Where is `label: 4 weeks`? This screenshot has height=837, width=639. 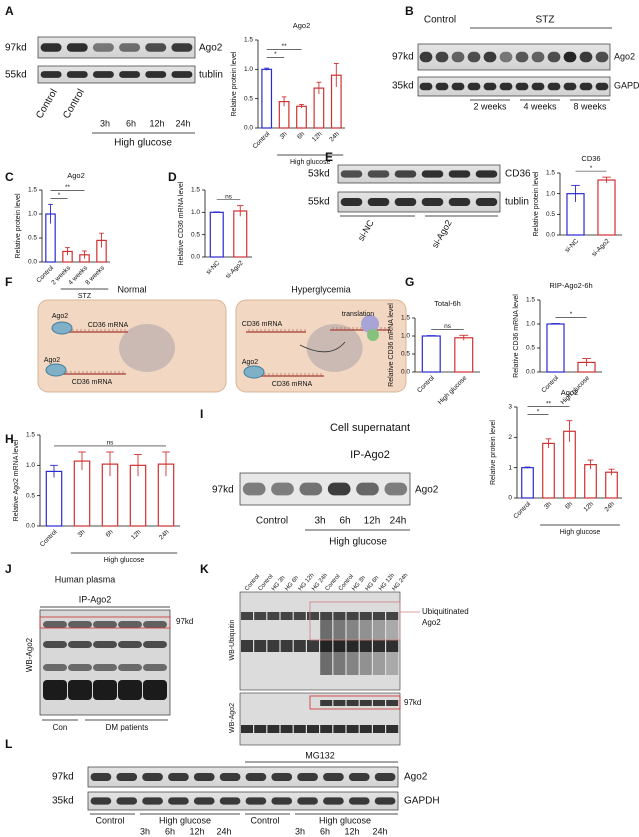 label: 4 weeks is located at coordinates (540, 106).